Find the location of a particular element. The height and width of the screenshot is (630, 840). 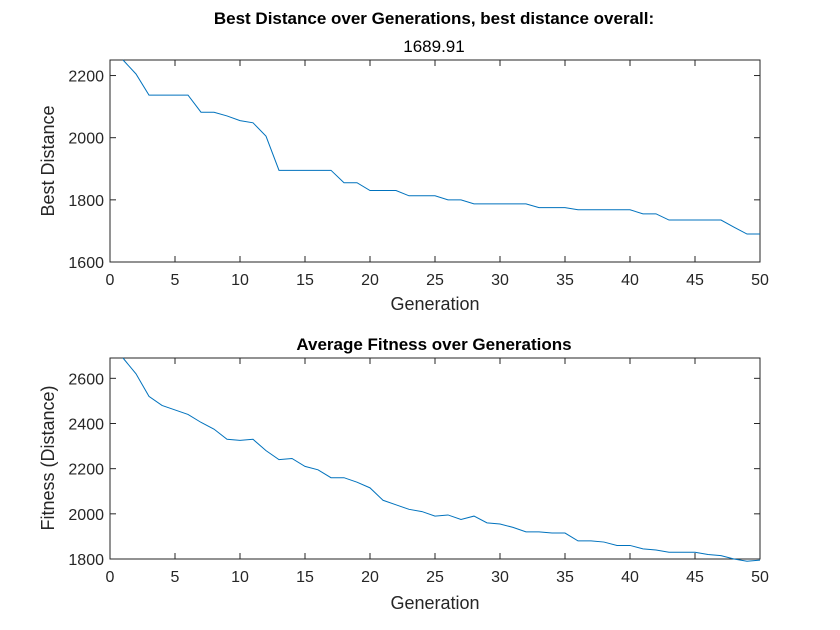

bottom-chart-y-label: Fitness (Distance) is located at coordinates (48, 457).